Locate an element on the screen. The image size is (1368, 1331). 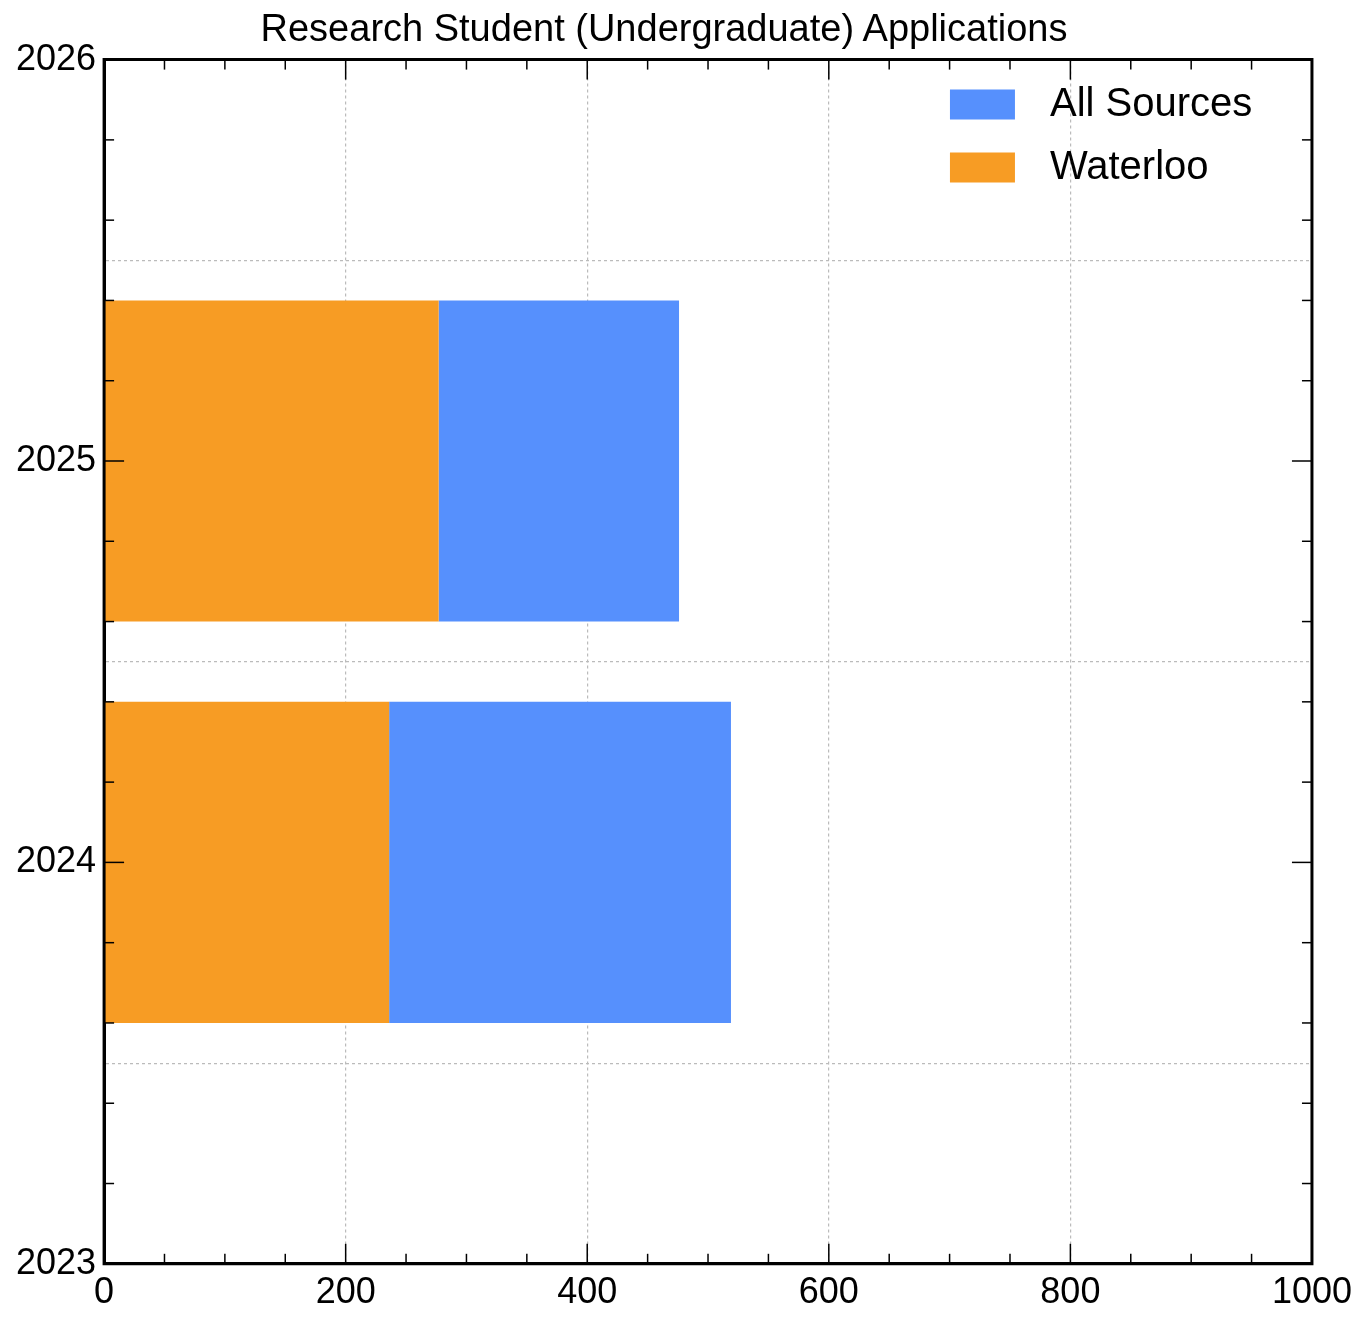
y-tick-label: 2026 is located at coordinates (56, 57).